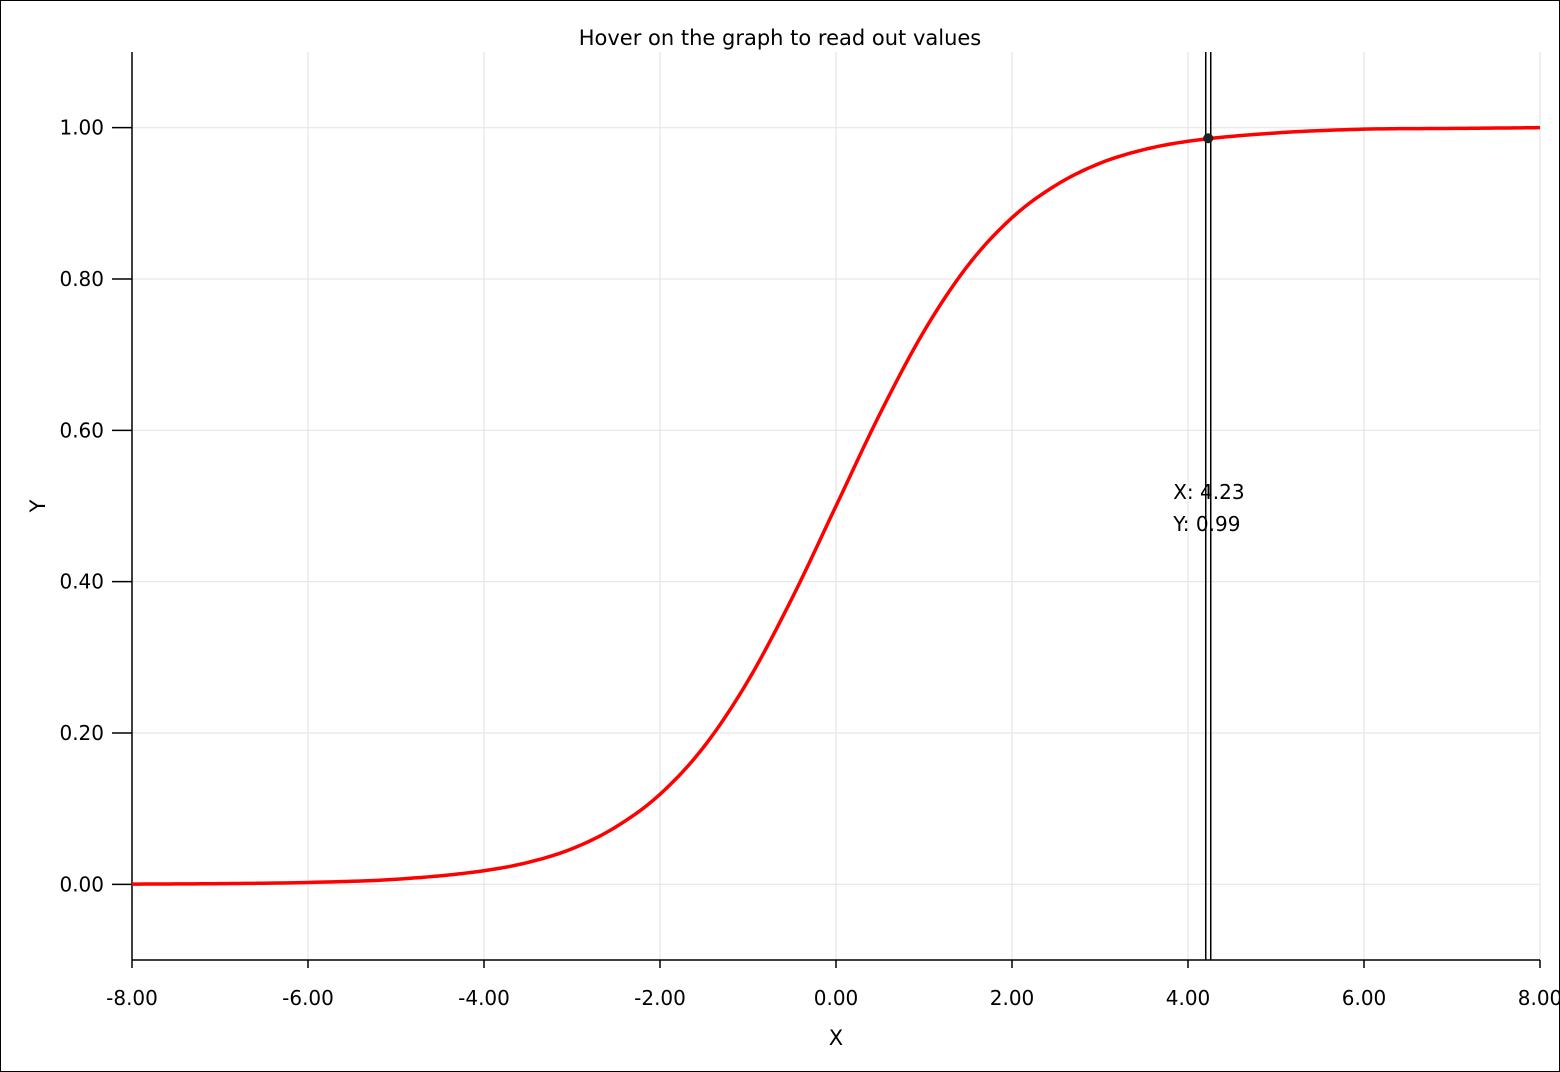 This screenshot has height=1072, width=1560. What do you see at coordinates (81, 733) in the screenshot?
I see `y-tick-label: 0.20` at bounding box center [81, 733].